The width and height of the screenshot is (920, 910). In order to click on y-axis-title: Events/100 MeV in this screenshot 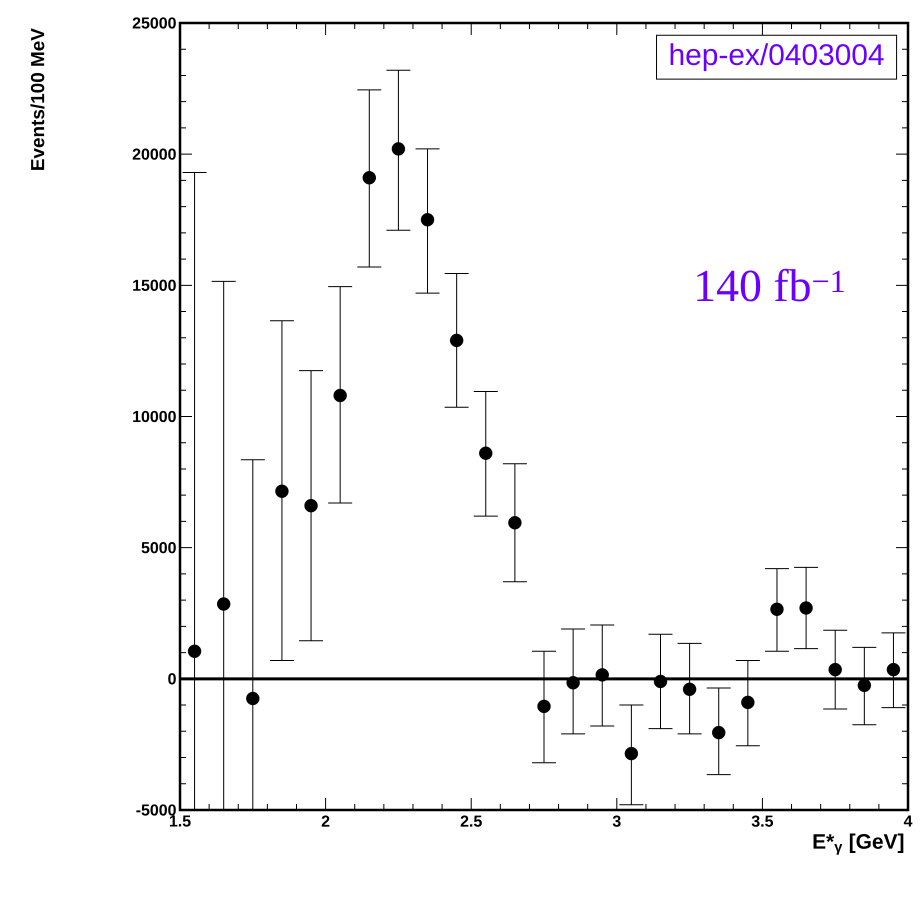, I will do `click(37, 99)`.